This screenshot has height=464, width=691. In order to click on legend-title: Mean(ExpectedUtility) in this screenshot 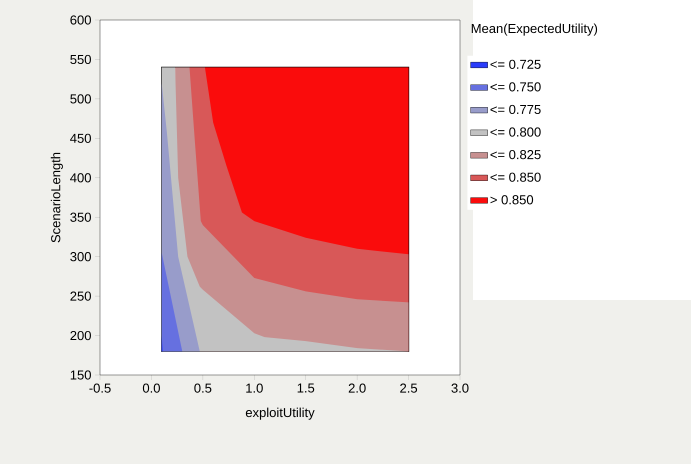, I will do `click(535, 30)`.